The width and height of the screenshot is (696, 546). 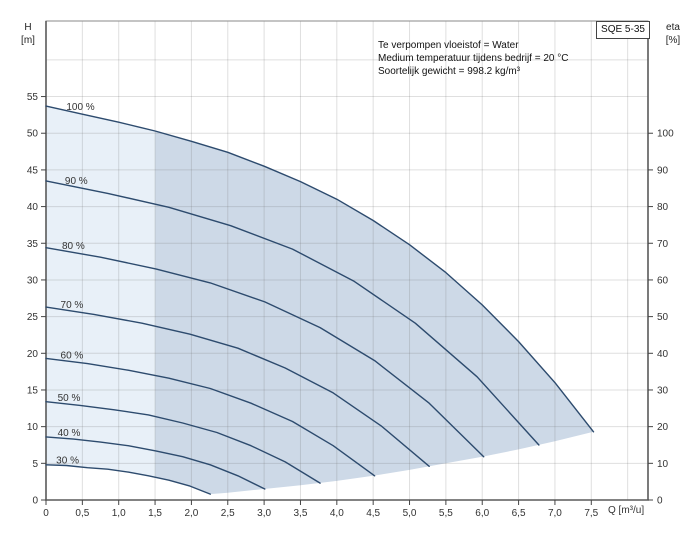 I want to click on x-axis-tick-label: 6,5, so click(x=519, y=513).